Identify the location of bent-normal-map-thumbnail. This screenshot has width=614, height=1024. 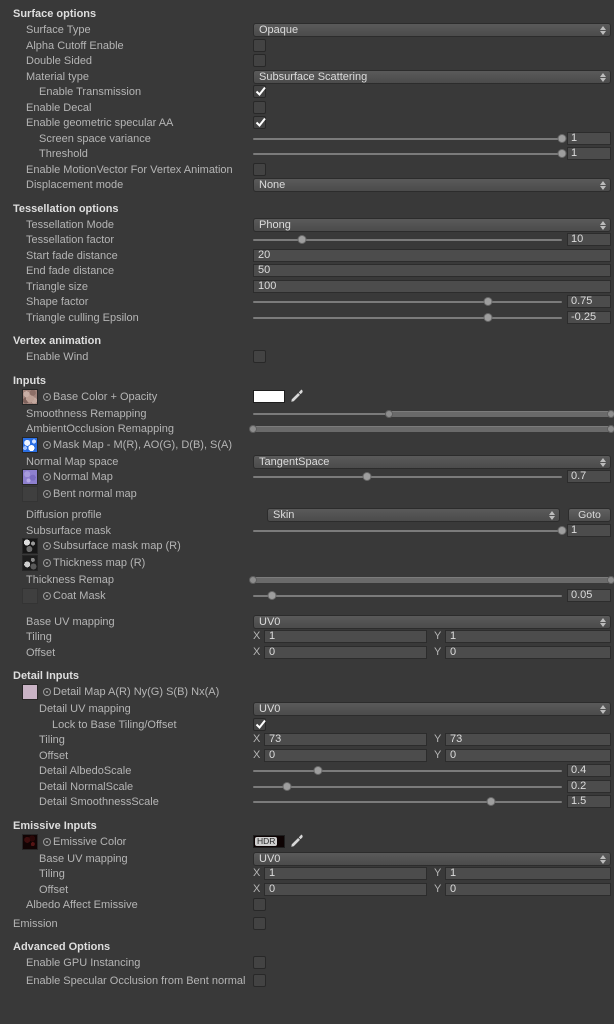
(30, 494).